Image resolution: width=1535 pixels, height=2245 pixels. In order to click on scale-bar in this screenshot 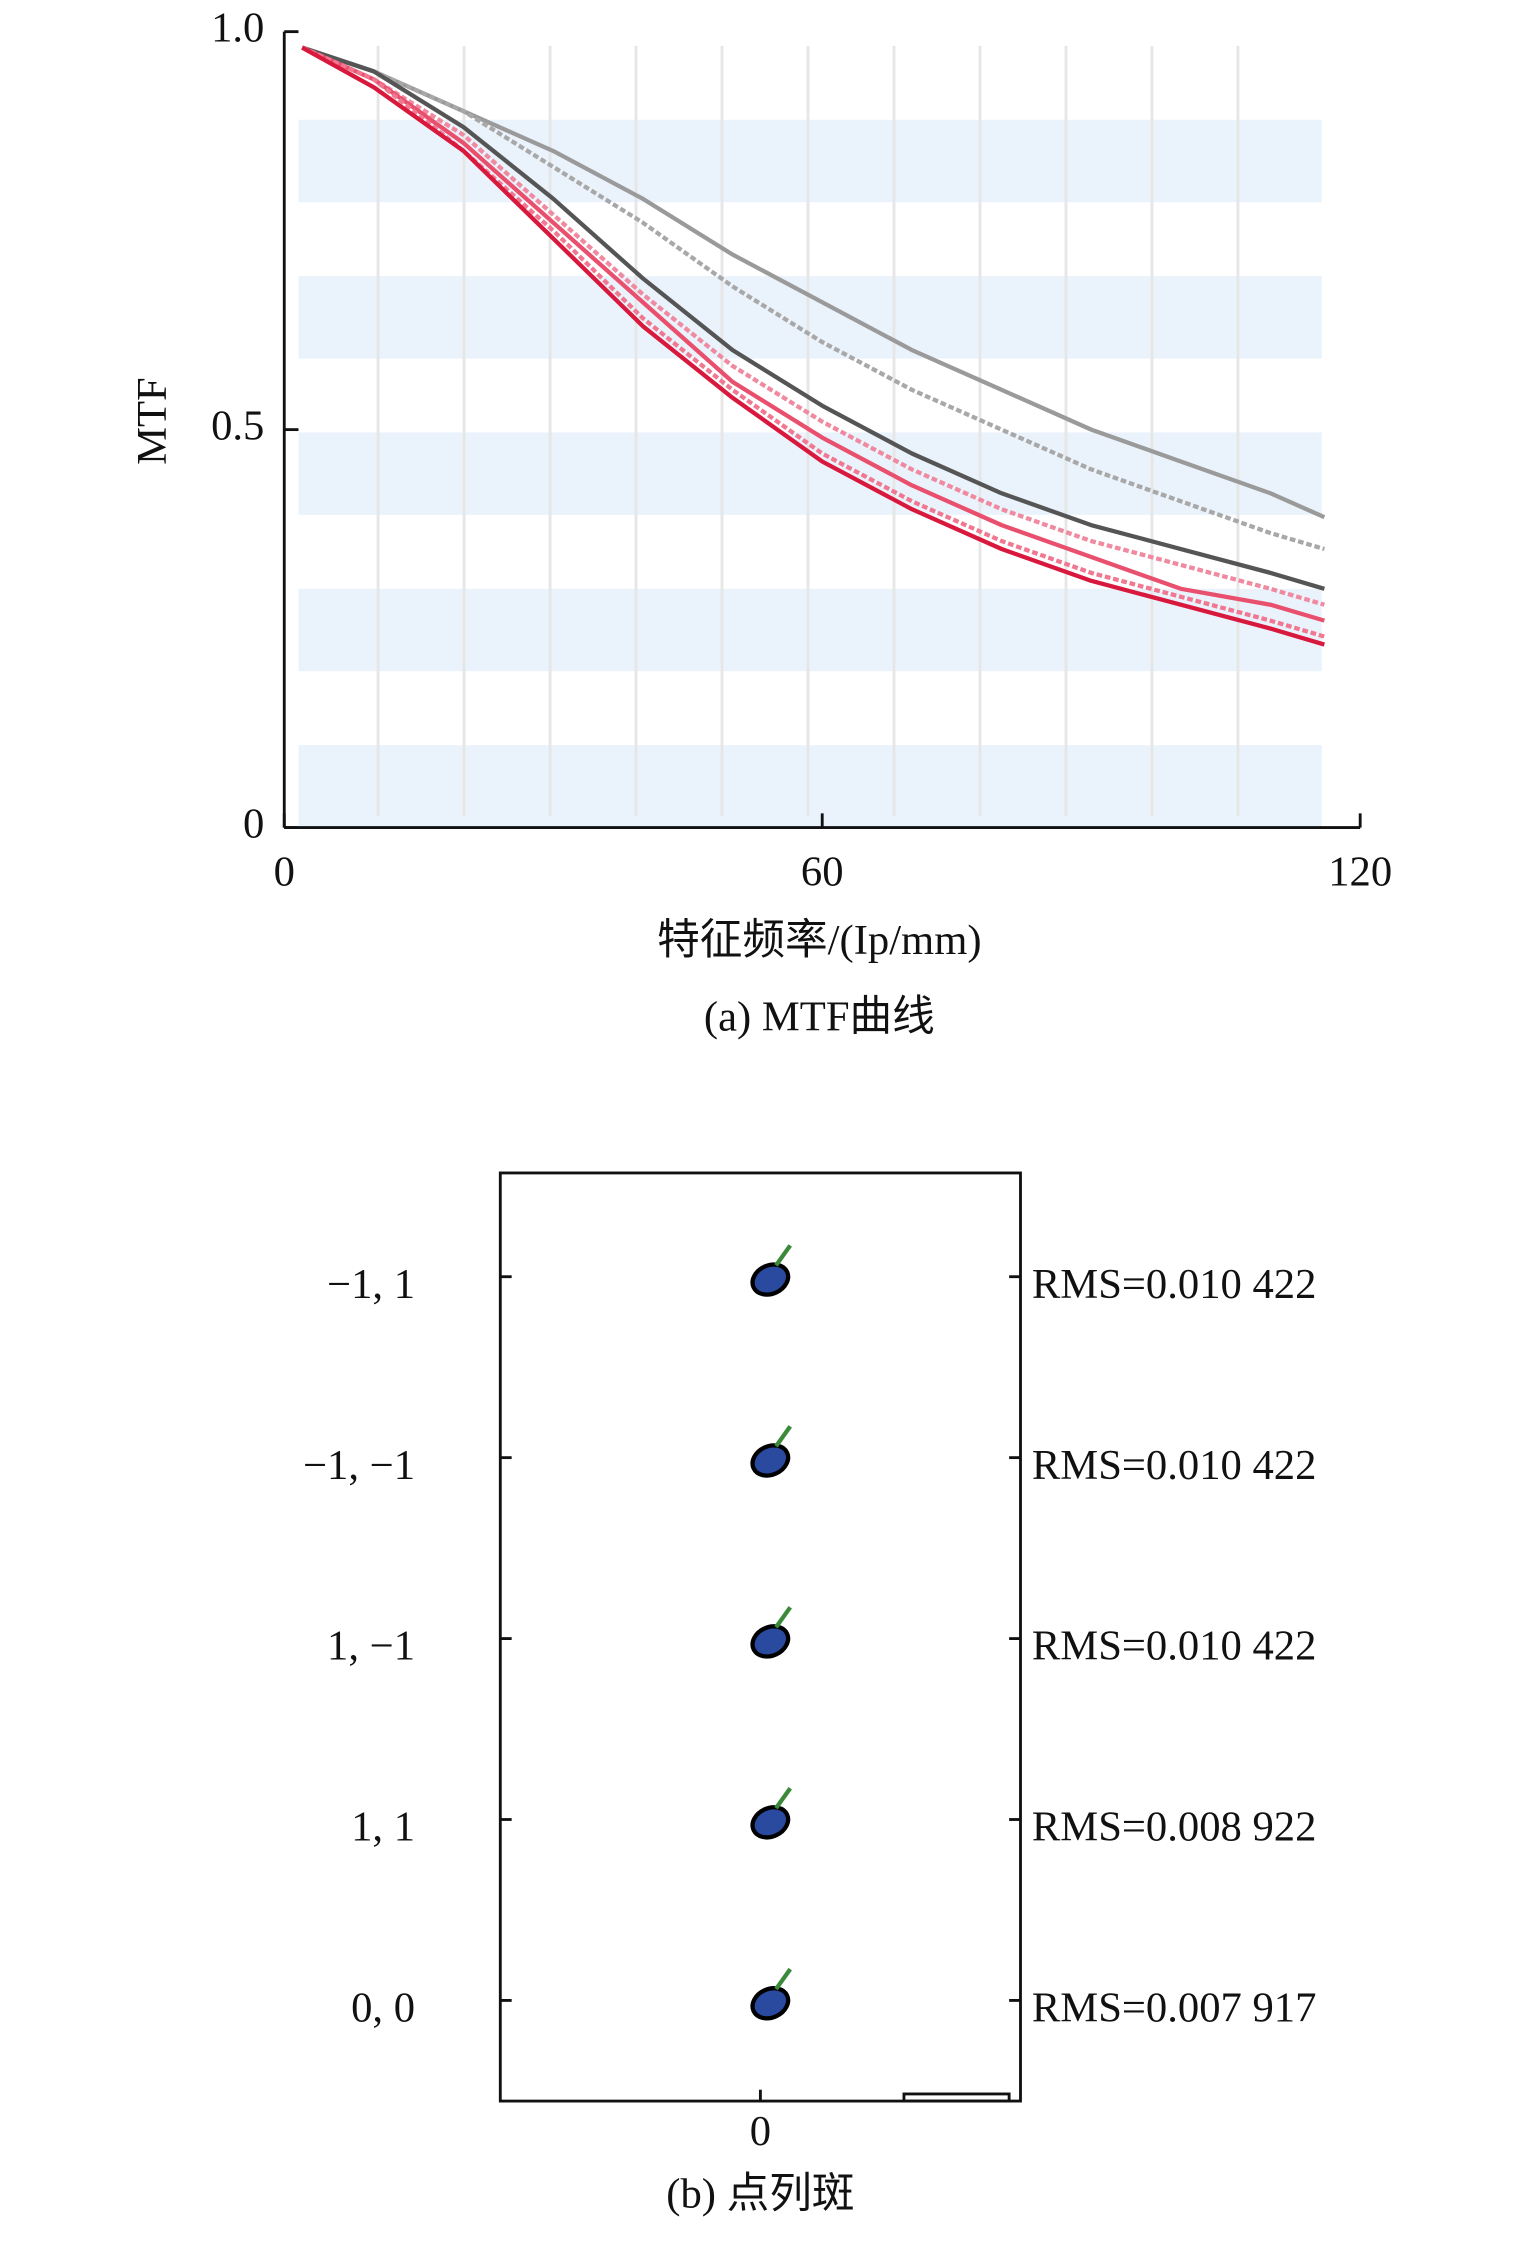, I will do `click(956, 2097)`.